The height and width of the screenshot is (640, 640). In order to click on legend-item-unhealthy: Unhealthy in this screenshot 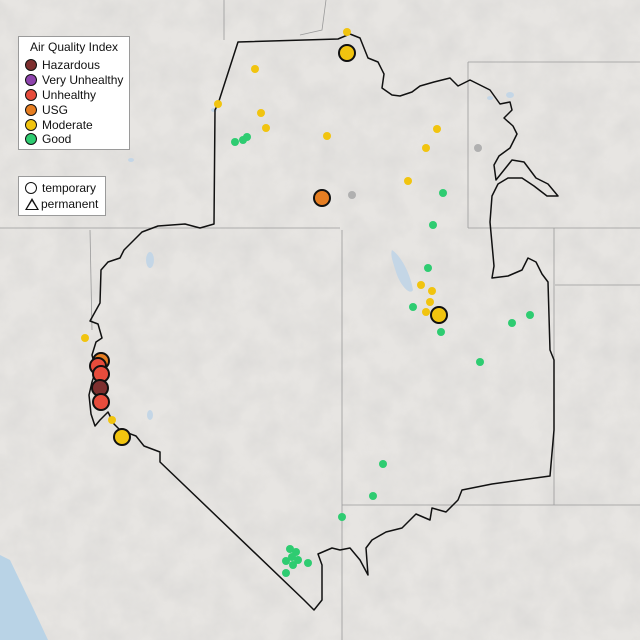, I will do `click(60, 95)`.